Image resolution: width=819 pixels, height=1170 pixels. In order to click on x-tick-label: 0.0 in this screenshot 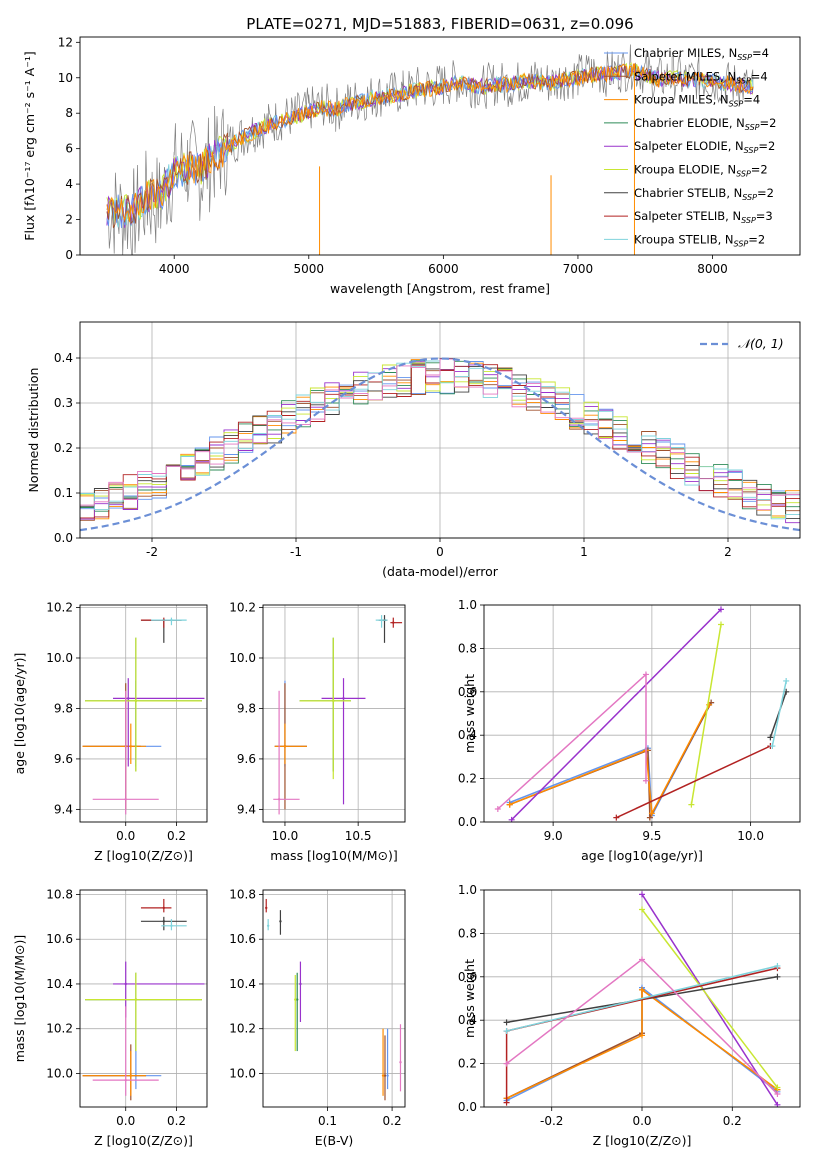, I will do `click(641, 1121)`.